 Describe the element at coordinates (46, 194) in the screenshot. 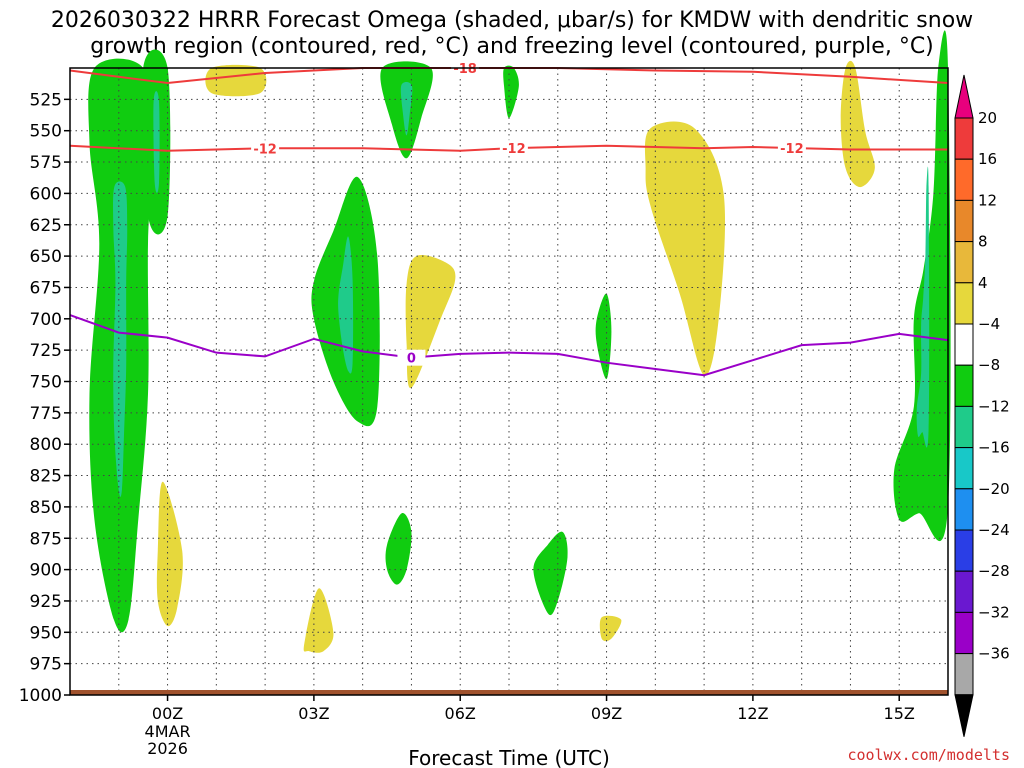

I see `y-tick-label-600: 600` at that location.